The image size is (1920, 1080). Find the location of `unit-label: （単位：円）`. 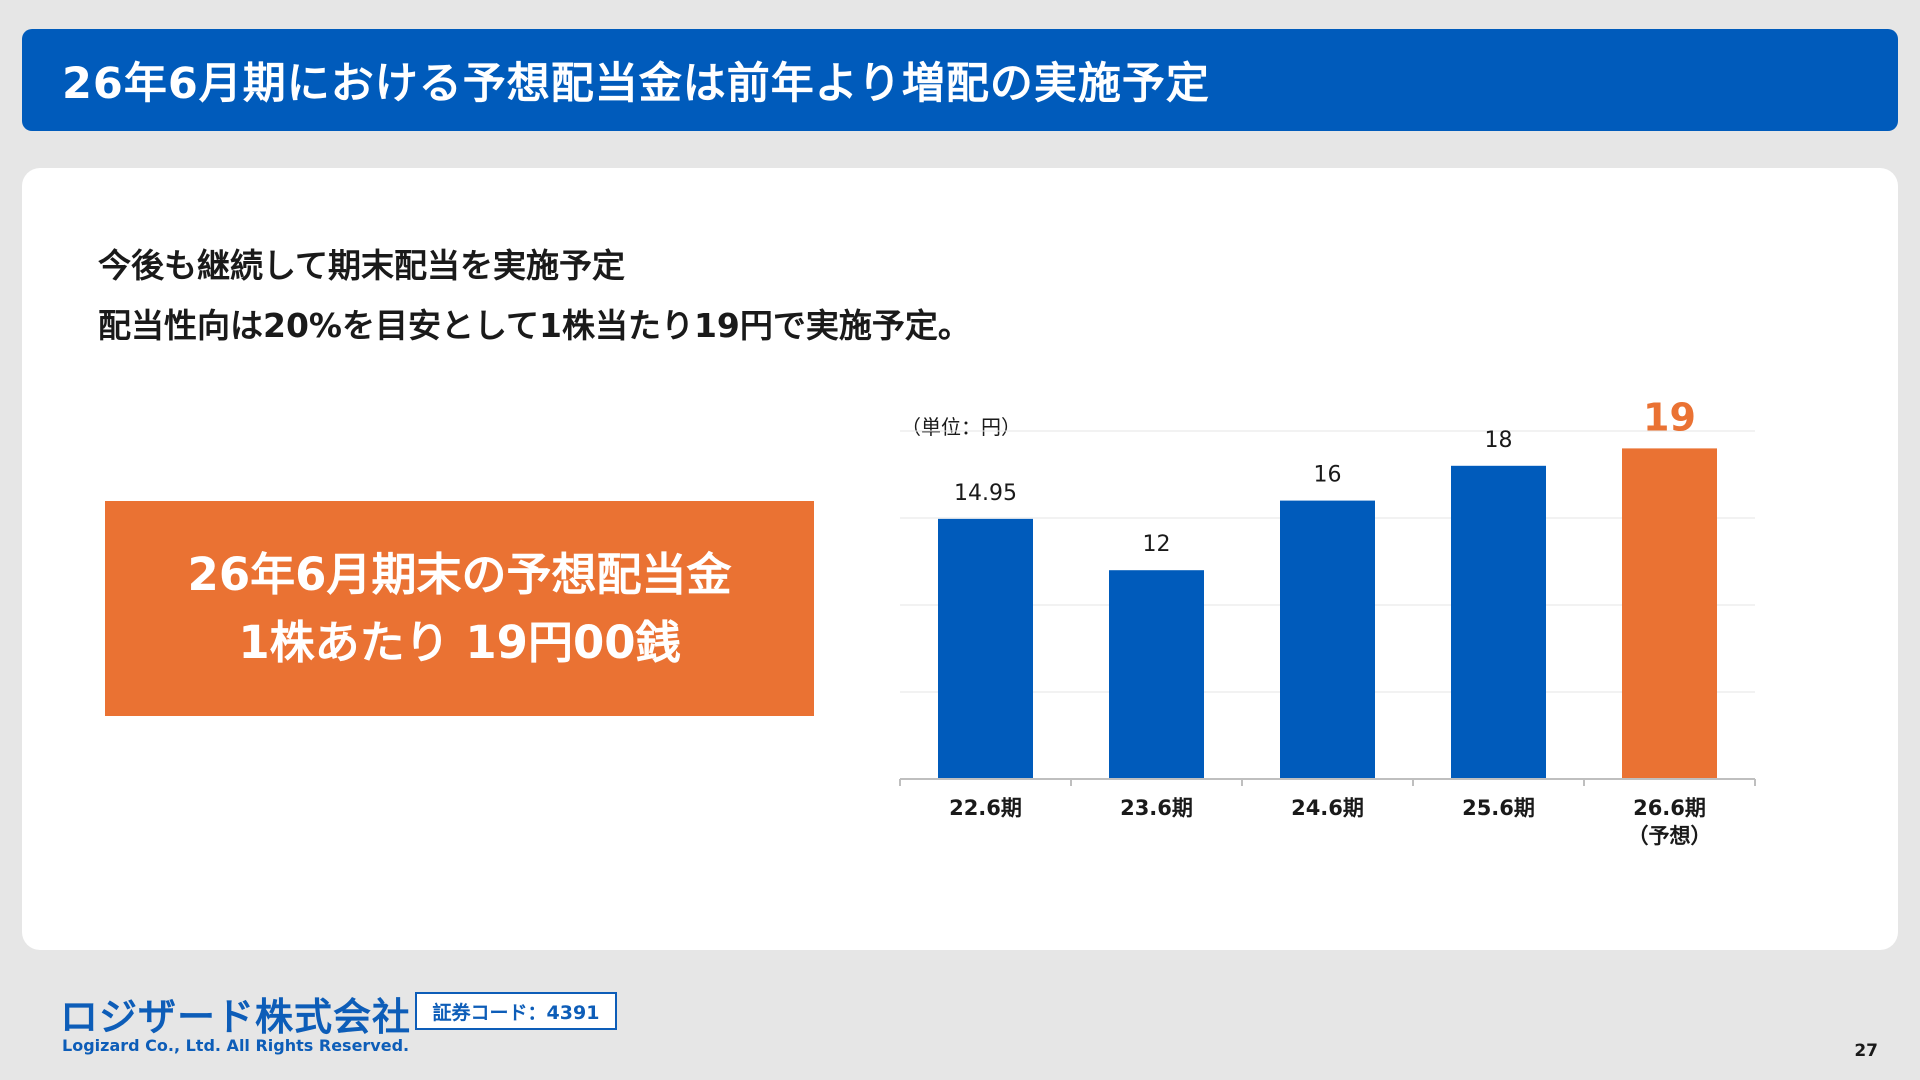

unit-label: （単位：円） is located at coordinates (961, 427).